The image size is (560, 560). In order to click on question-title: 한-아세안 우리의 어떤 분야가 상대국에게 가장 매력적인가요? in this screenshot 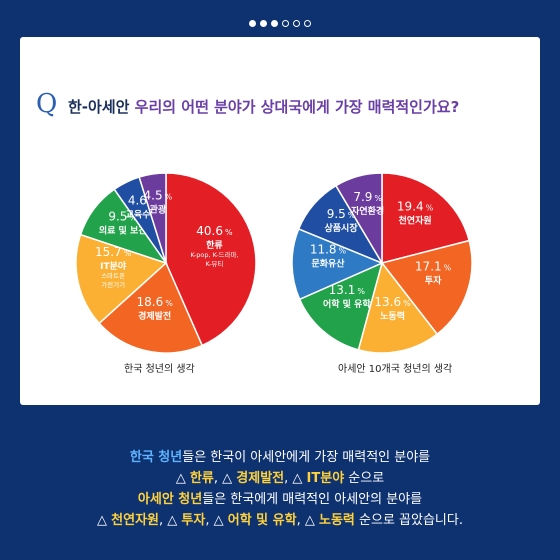, I will do `click(263, 106)`.